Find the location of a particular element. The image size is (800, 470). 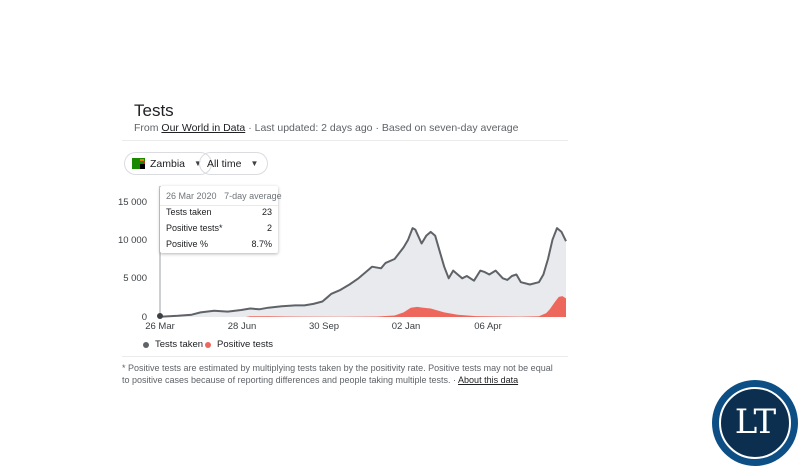

hover-marker-dot is located at coordinates (160, 316).